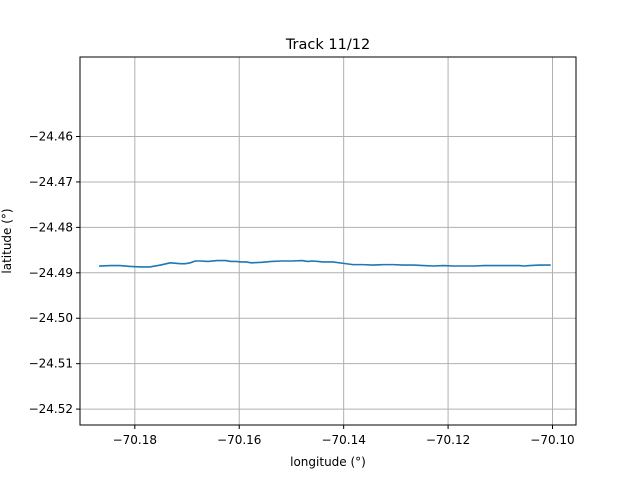  I want to click on track-series-line, so click(325, 263).